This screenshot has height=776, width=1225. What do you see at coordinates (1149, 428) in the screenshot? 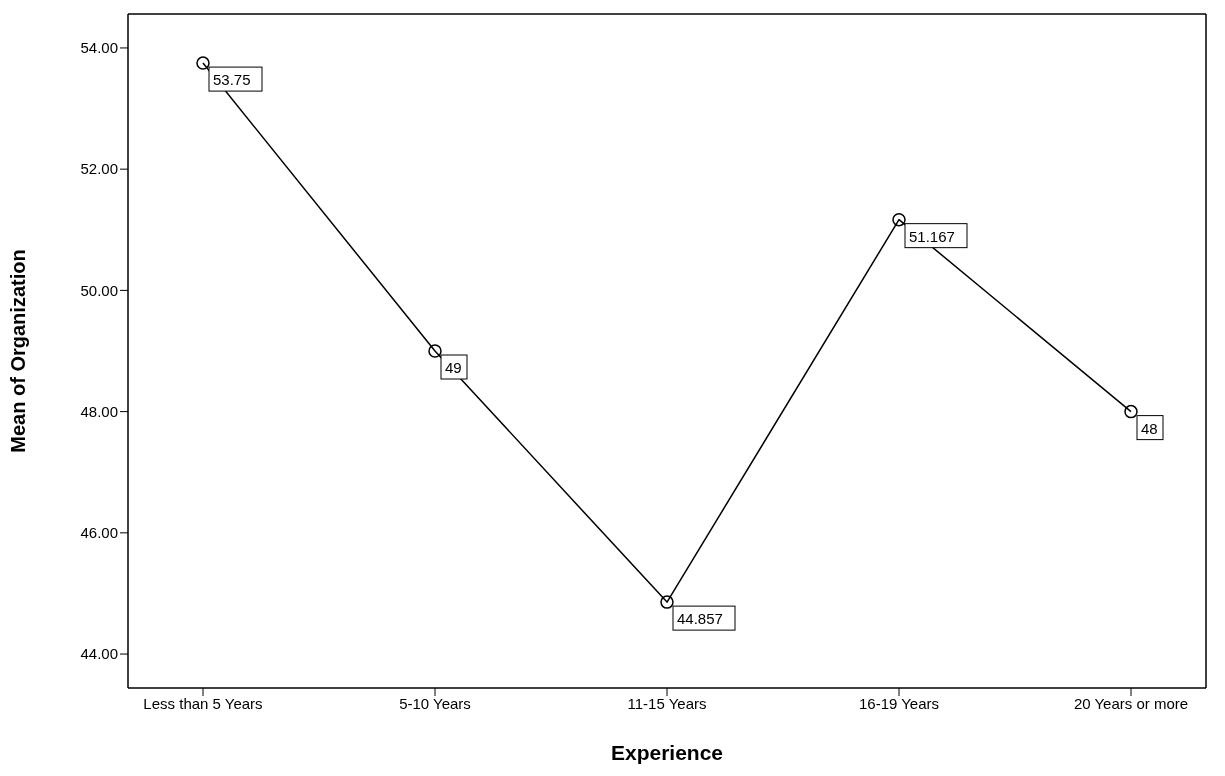
I see `data-label: 48` at bounding box center [1149, 428].